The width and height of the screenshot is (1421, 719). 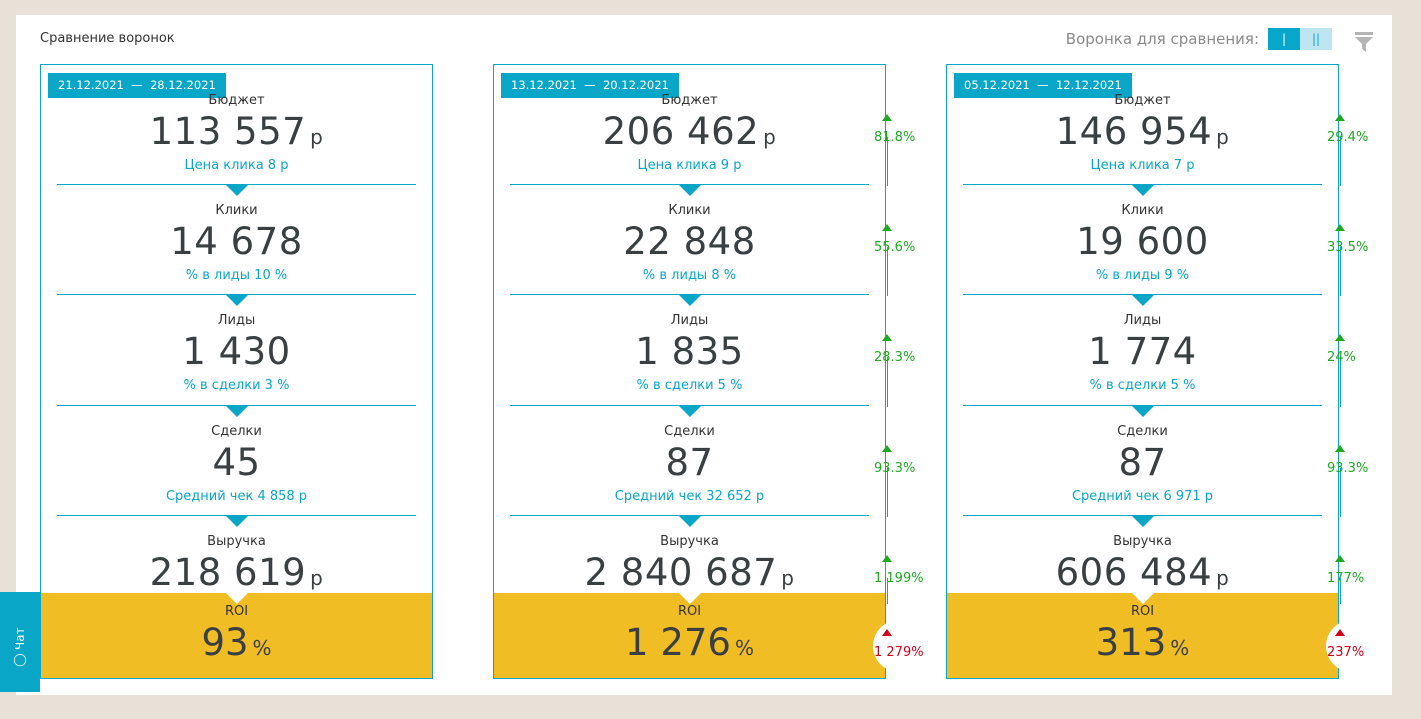 I want to click on diff-percent: 81.8%, so click(x=895, y=137).